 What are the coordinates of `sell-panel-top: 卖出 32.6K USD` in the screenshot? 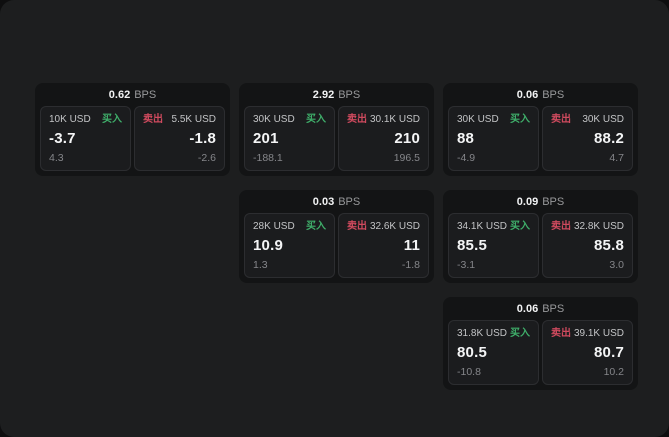 It's located at (383, 227).